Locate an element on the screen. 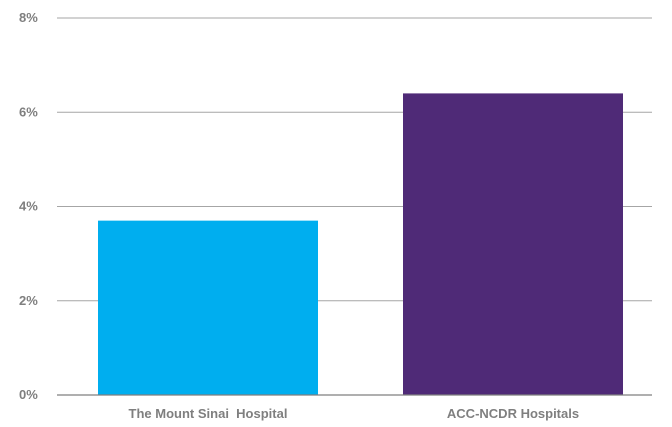 The height and width of the screenshot is (427, 672). x-category-label: The Mount Sinai Hospital is located at coordinates (208, 413).